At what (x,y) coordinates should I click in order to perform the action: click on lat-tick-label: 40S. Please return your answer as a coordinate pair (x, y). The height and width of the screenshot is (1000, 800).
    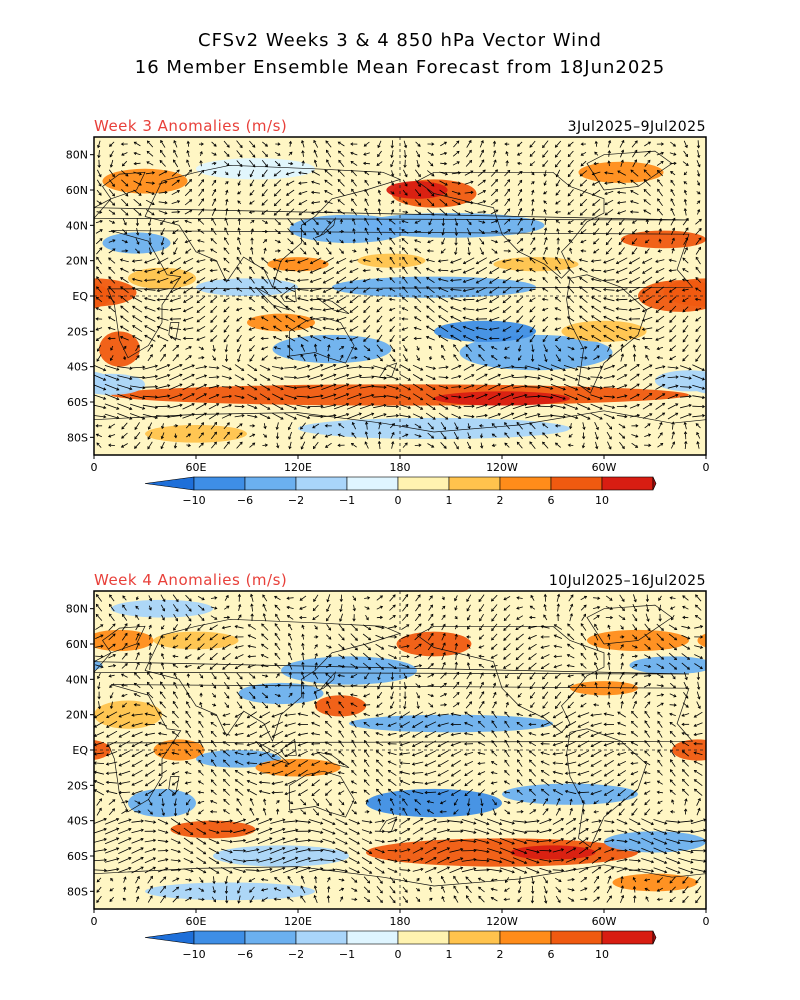
    Looking at the image, I should click on (77, 367).